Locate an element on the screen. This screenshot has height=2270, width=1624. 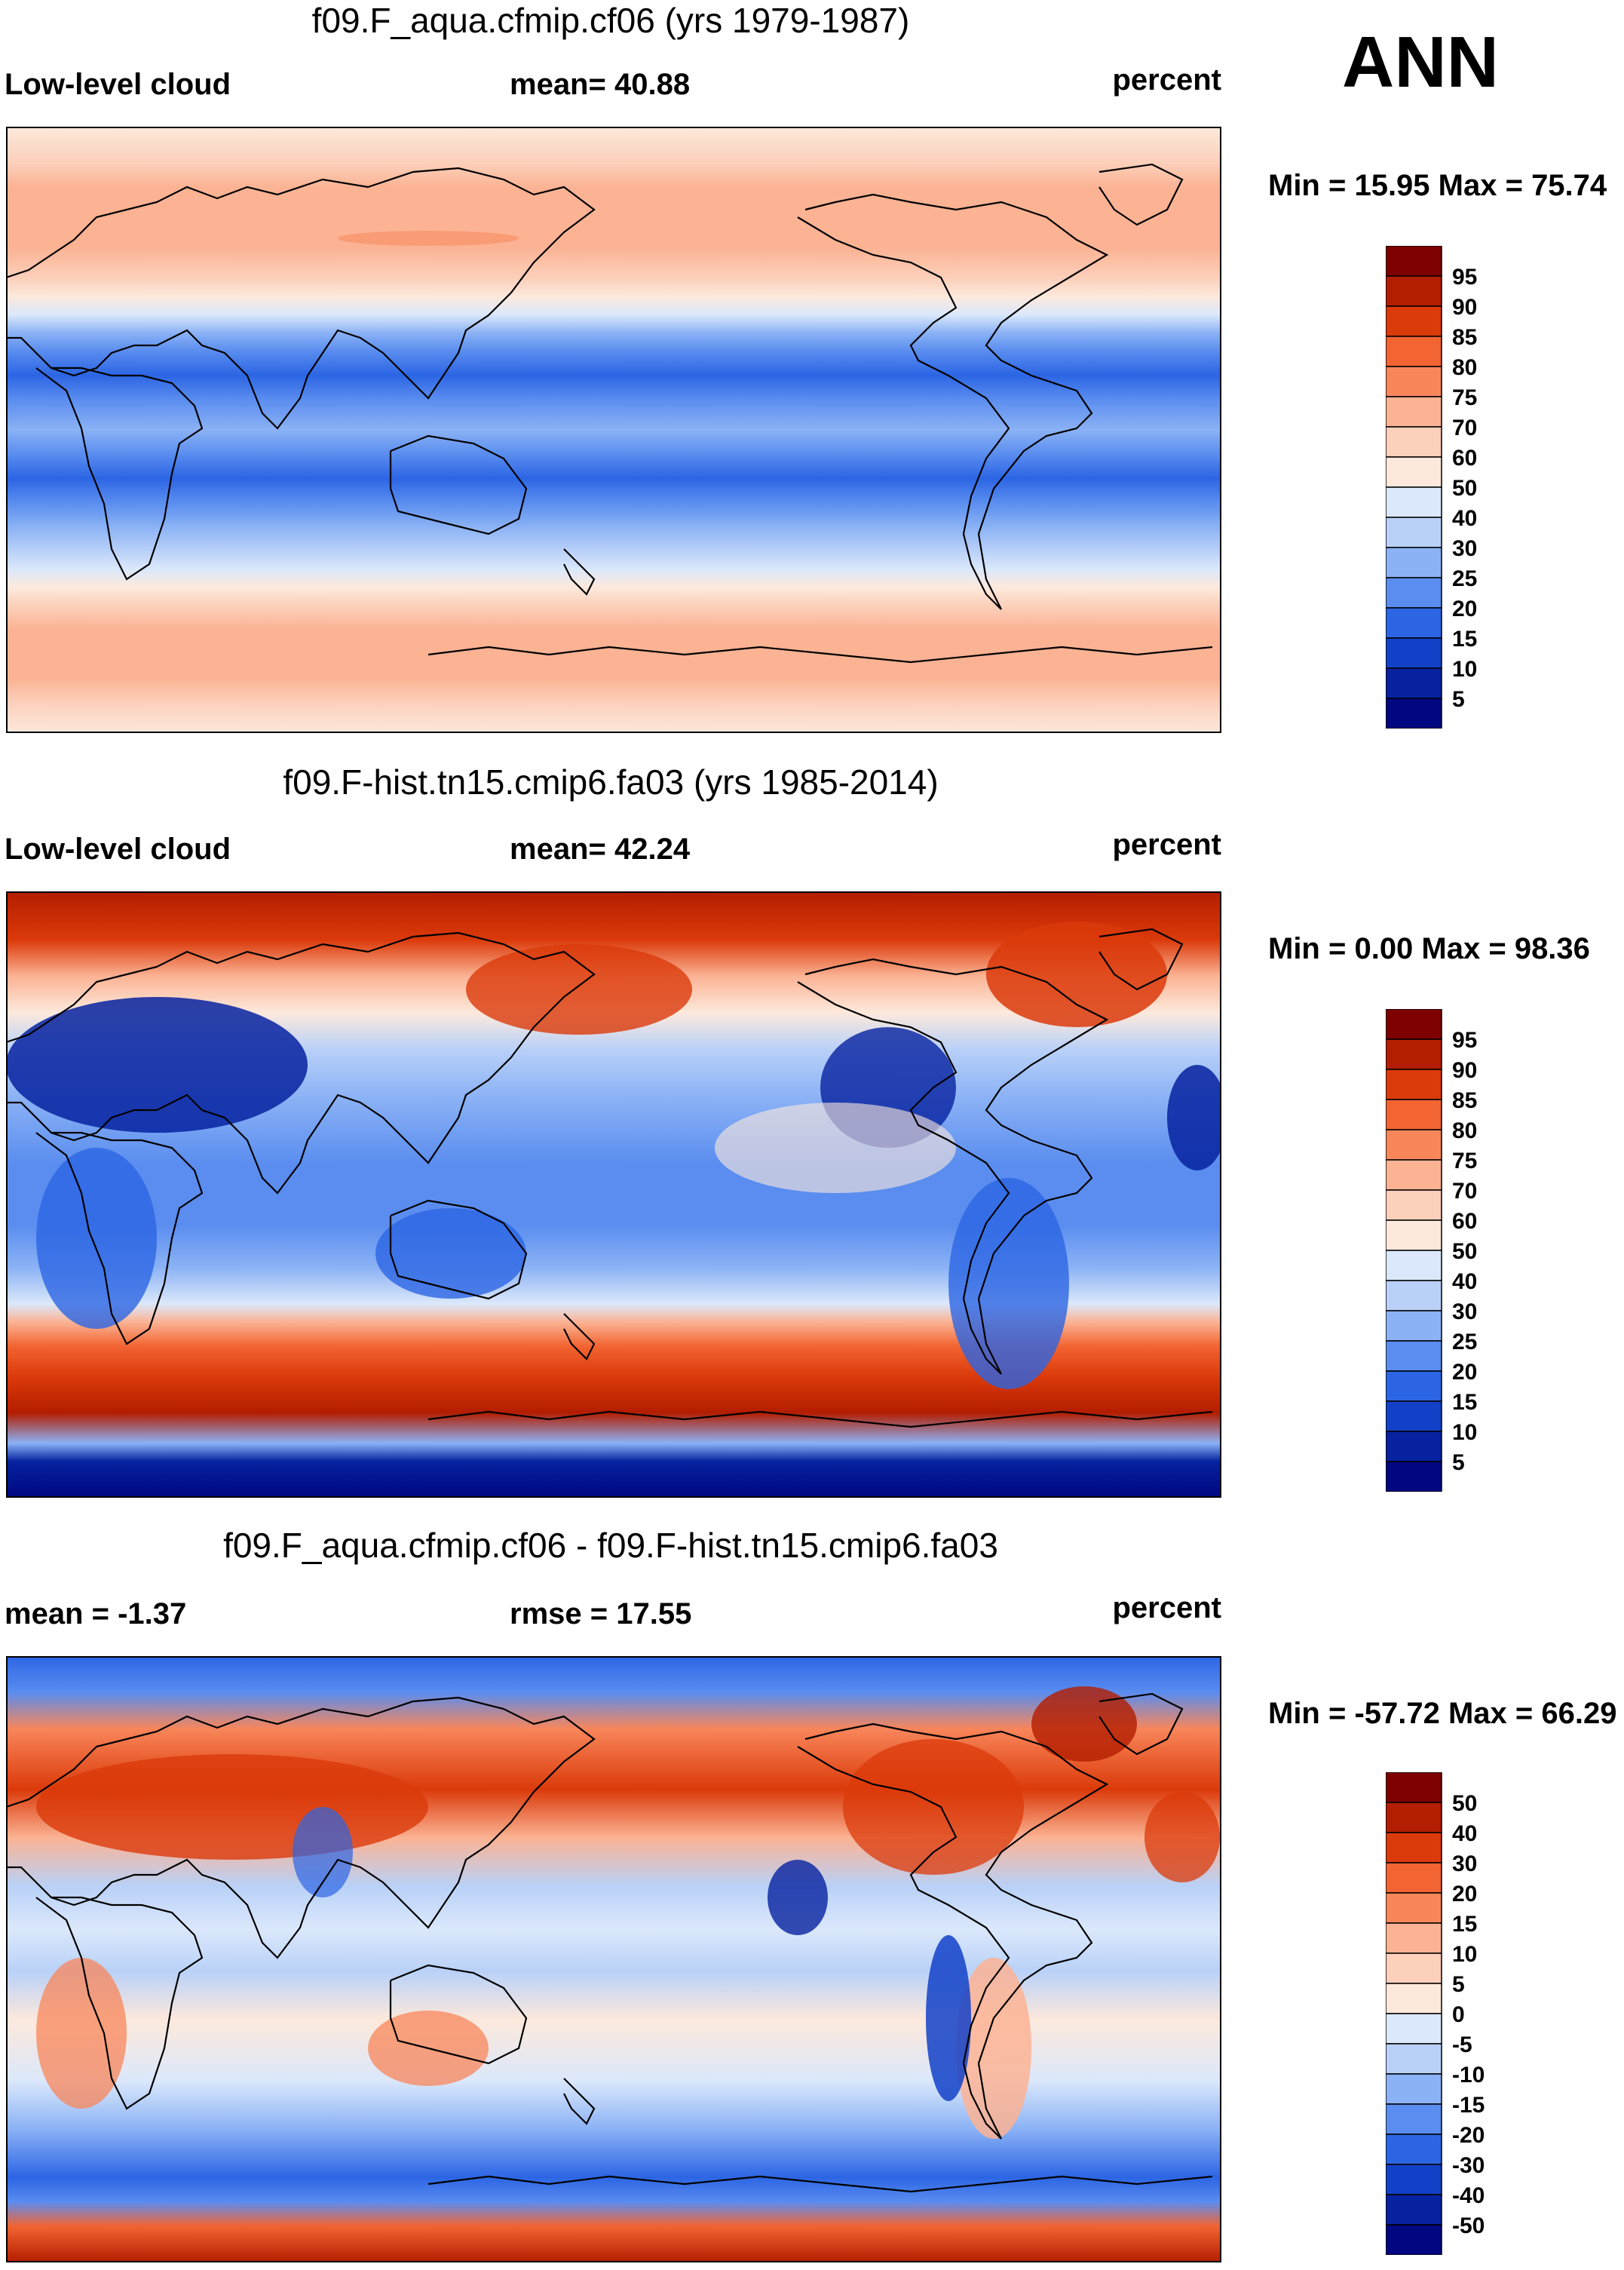
colorbar-tick-label: -40 is located at coordinates (1468, 2195).